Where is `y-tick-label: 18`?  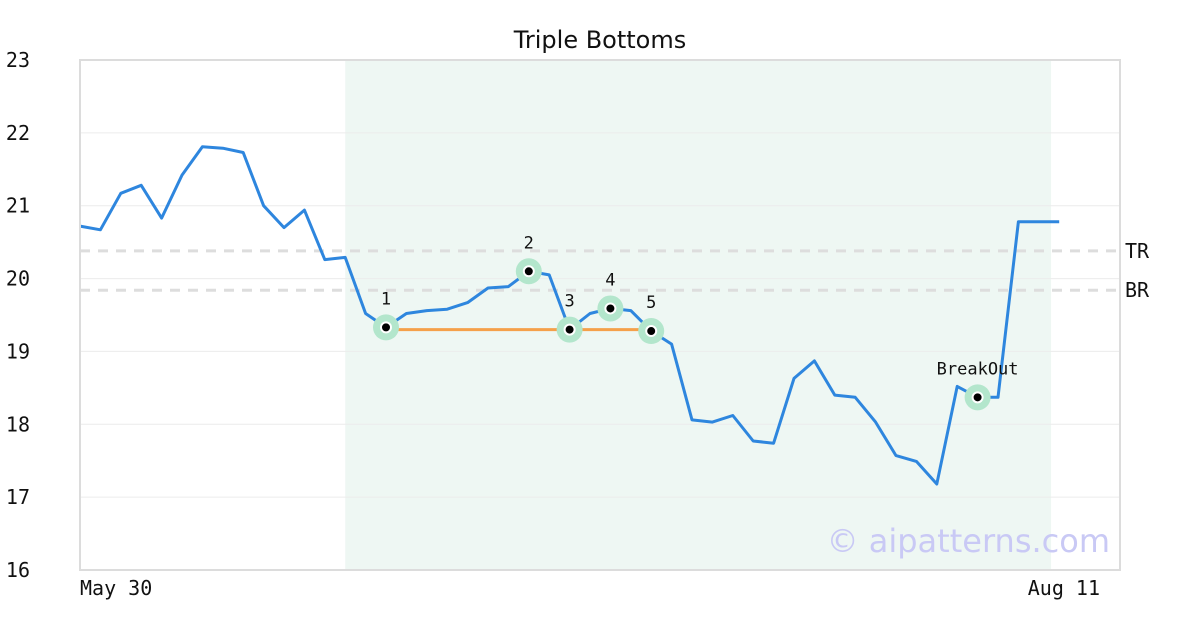
y-tick-label: 18 is located at coordinates (18, 424).